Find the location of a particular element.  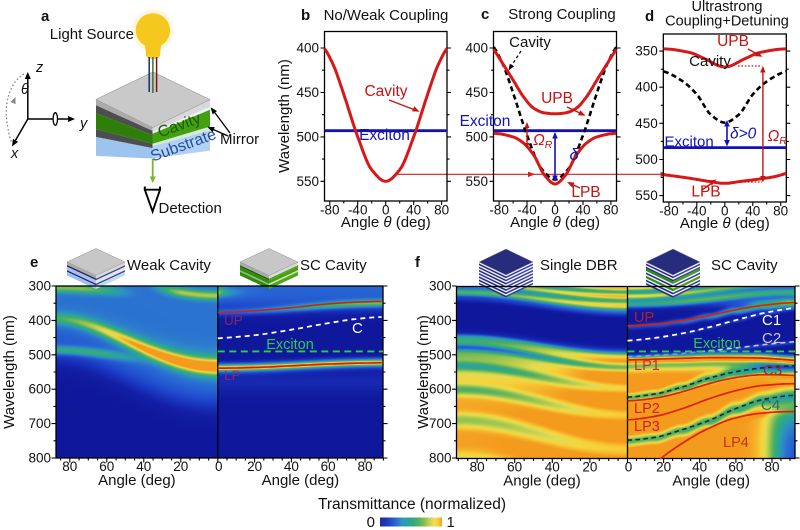

svg-text: Light Source is located at coordinates (92, 34).